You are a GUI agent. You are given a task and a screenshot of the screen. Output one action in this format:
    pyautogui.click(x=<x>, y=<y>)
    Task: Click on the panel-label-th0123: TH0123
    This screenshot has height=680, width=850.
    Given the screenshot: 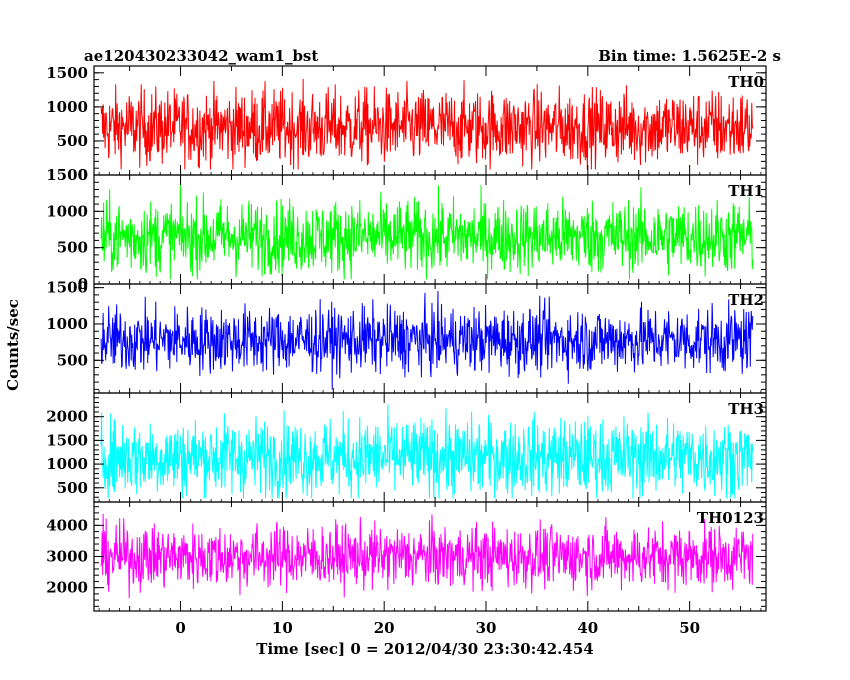 What is the action you would take?
    pyautogui.click(x=730, y=518)
    